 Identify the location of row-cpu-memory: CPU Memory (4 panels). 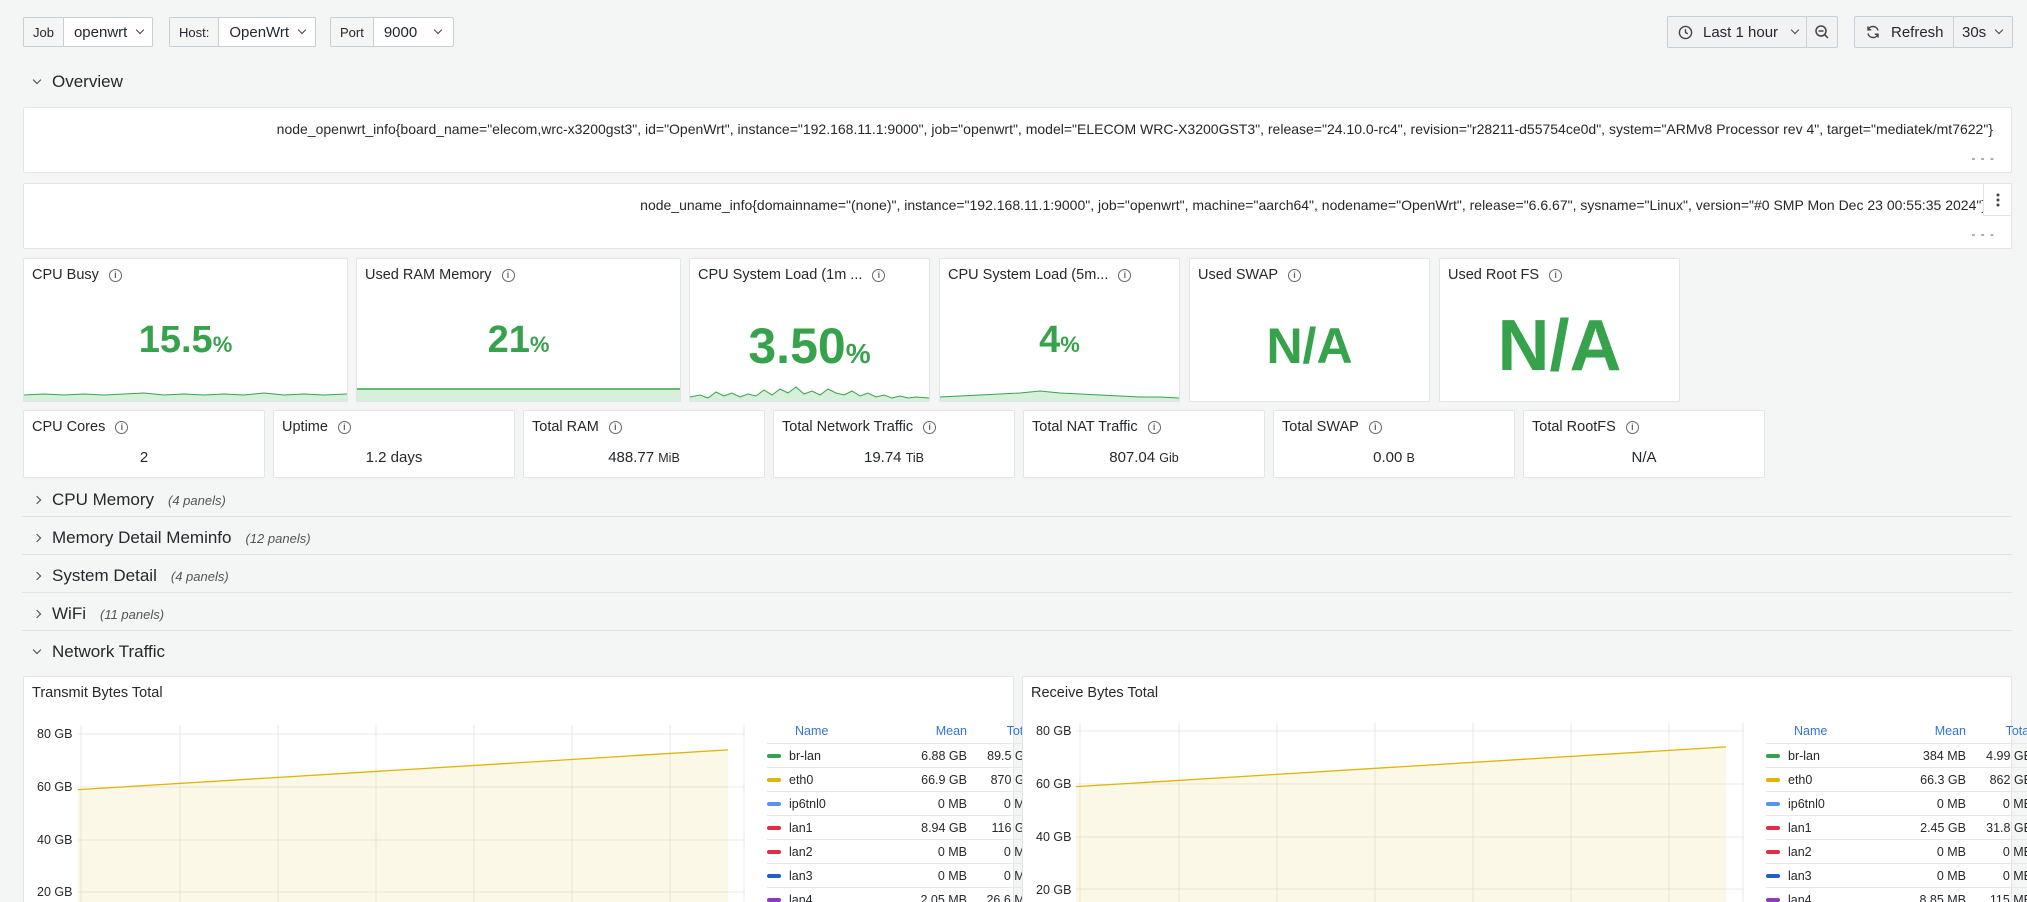
(1017, 500).